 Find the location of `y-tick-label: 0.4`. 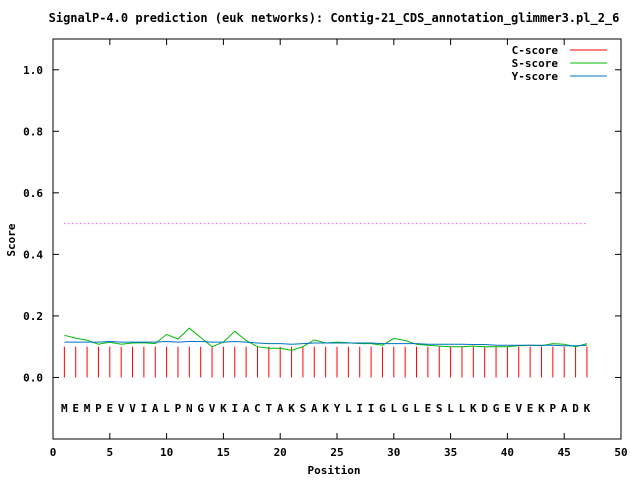

y-tick-label: 0.4 is located at coordinates (33, 254).